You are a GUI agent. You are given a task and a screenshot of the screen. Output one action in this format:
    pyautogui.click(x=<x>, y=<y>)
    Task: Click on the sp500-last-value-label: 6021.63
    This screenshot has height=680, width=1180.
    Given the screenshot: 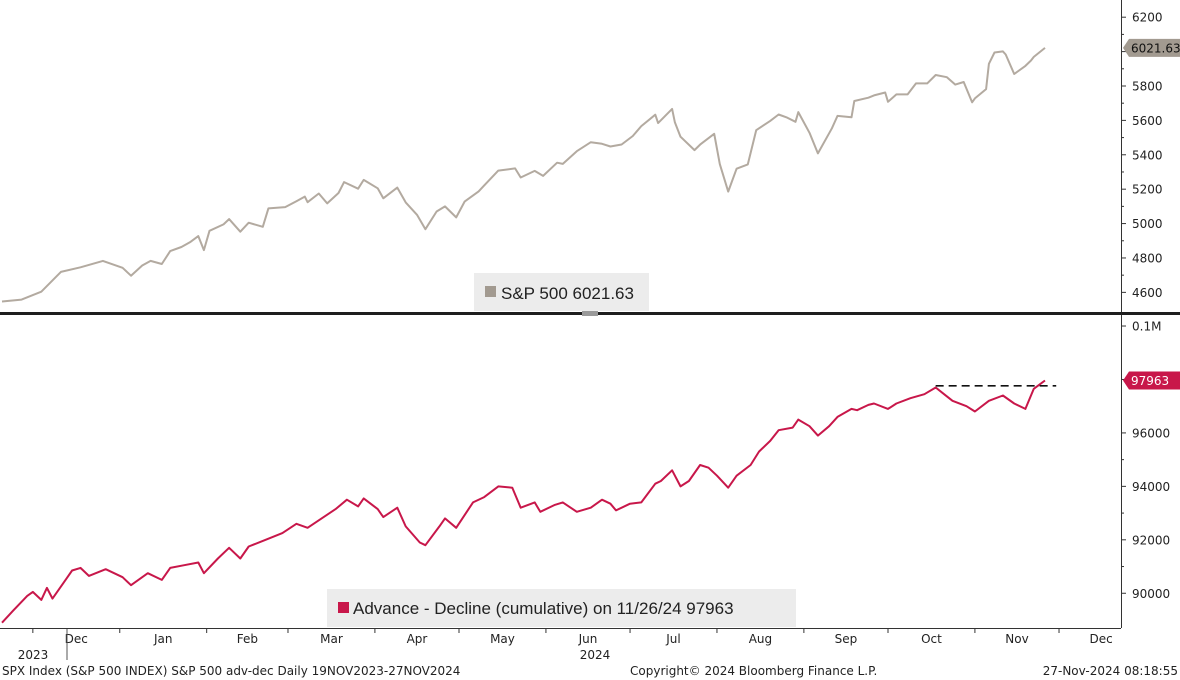 What is the action you would take?
    pyautogui.click(x=1155, y=48)
    